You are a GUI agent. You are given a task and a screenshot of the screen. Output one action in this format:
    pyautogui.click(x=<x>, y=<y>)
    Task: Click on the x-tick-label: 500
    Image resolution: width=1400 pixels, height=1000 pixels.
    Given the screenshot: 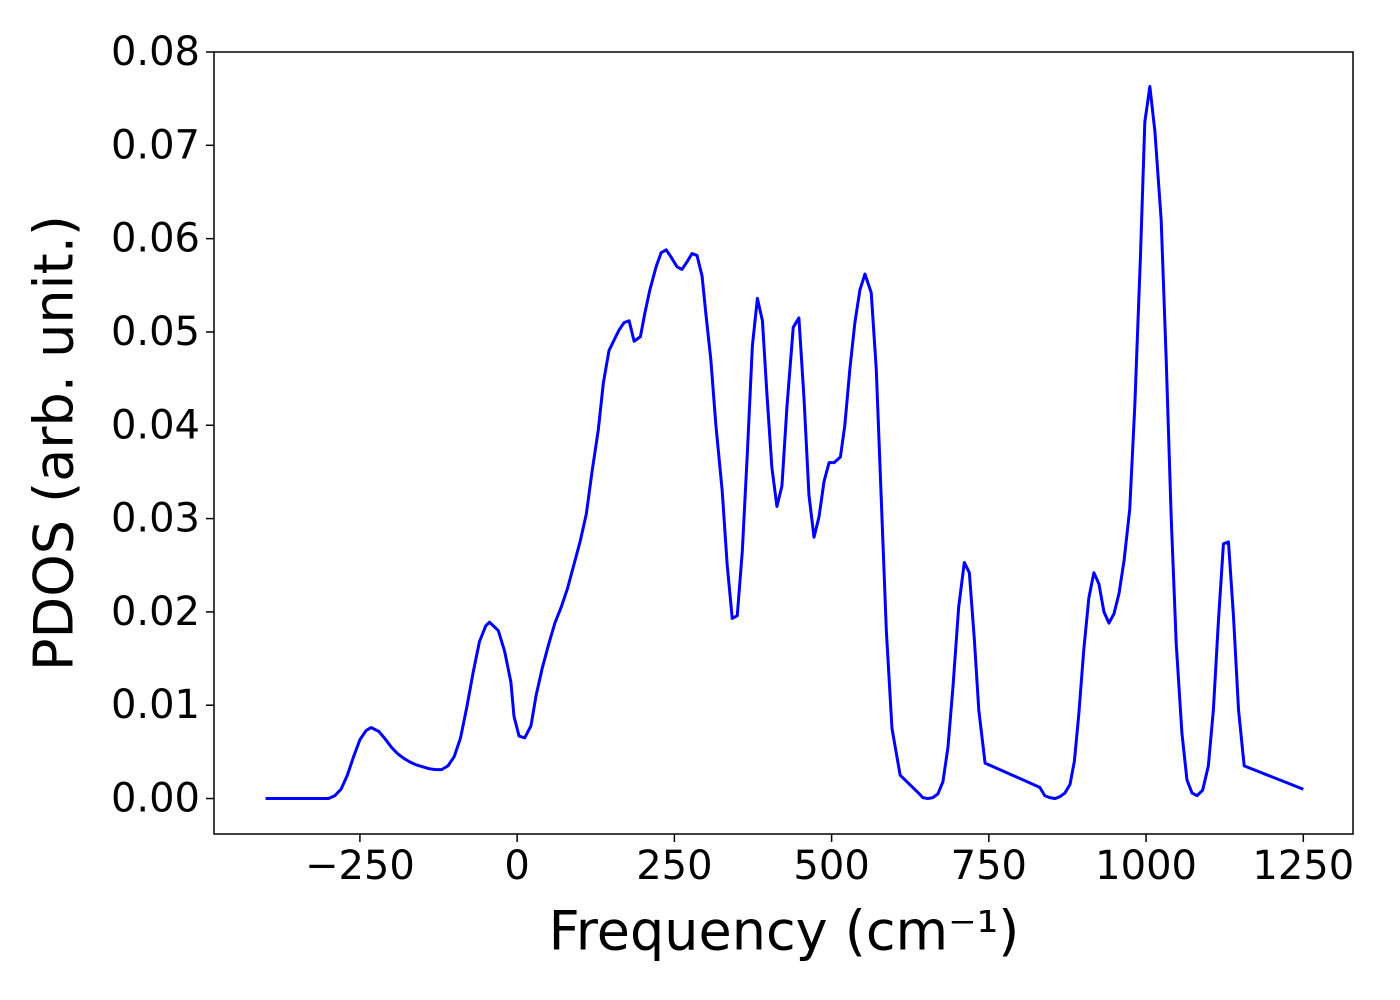 What is the action you would take?
    pyautogui.click(x=831, y=866)
    